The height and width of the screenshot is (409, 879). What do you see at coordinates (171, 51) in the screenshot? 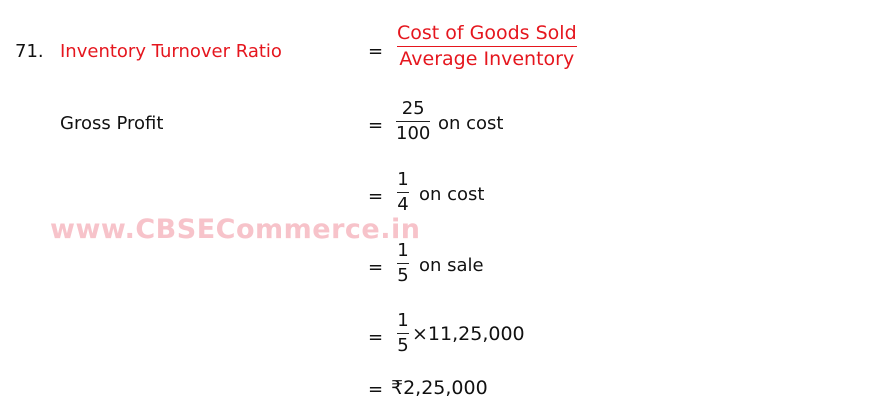
I see `question-title: Inventory Turnover Ratio` at bounding box center [171, 51].